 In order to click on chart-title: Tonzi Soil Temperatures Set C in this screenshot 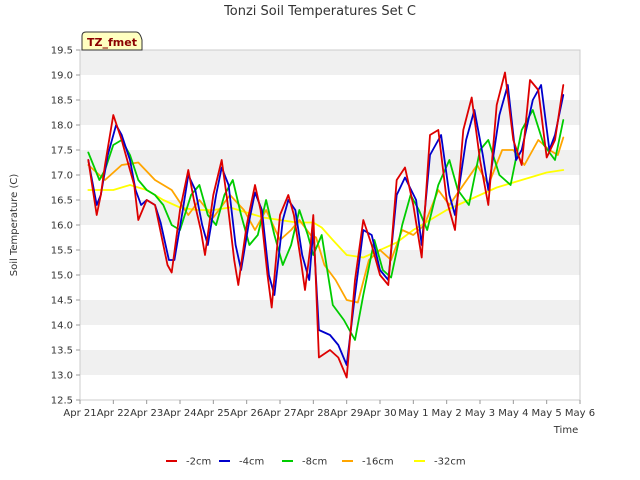, I will do `click(319, 11)`.